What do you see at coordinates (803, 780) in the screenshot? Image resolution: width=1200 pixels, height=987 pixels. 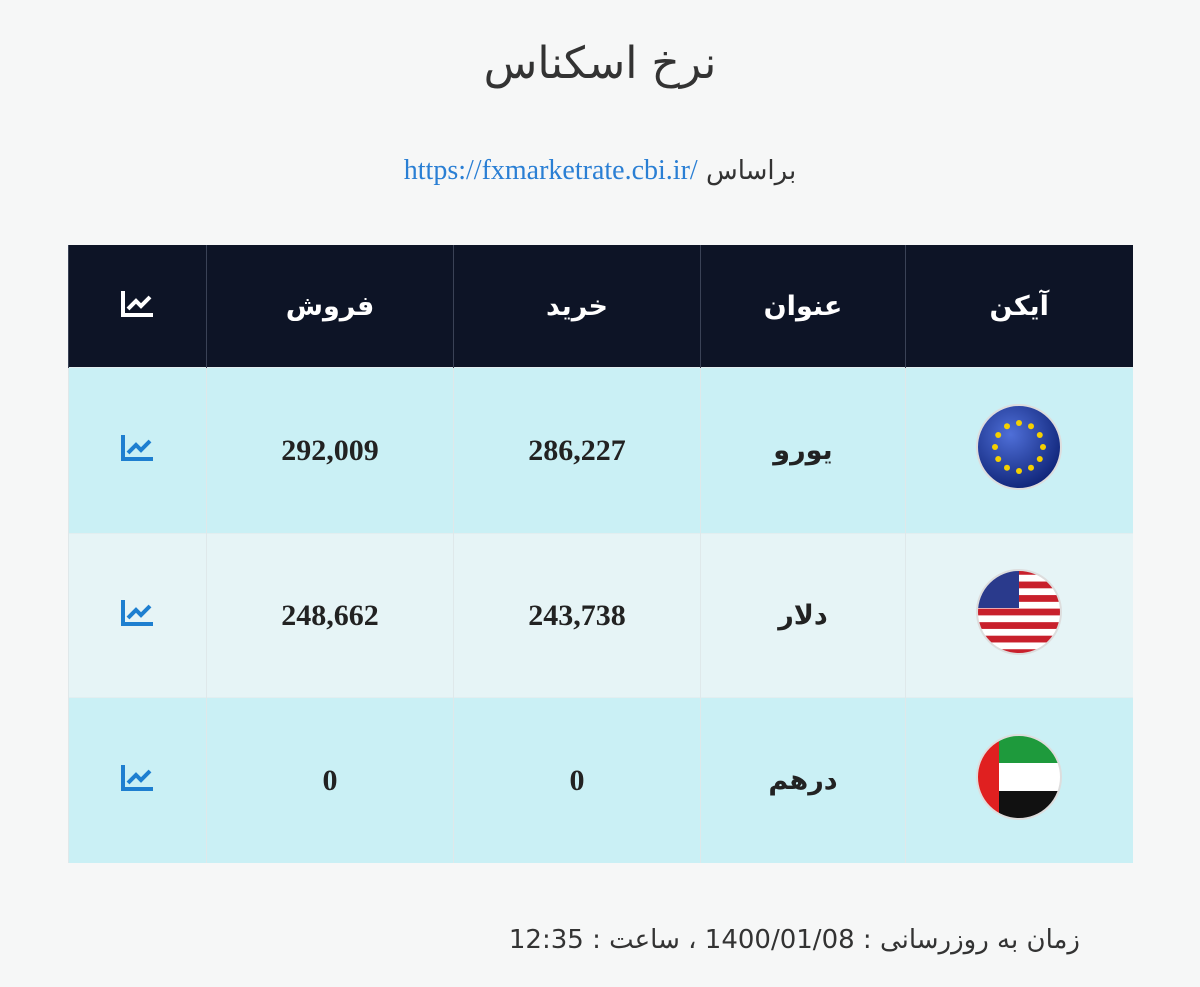 I see `currency-name: درهم` at bounding box center [803, 780].